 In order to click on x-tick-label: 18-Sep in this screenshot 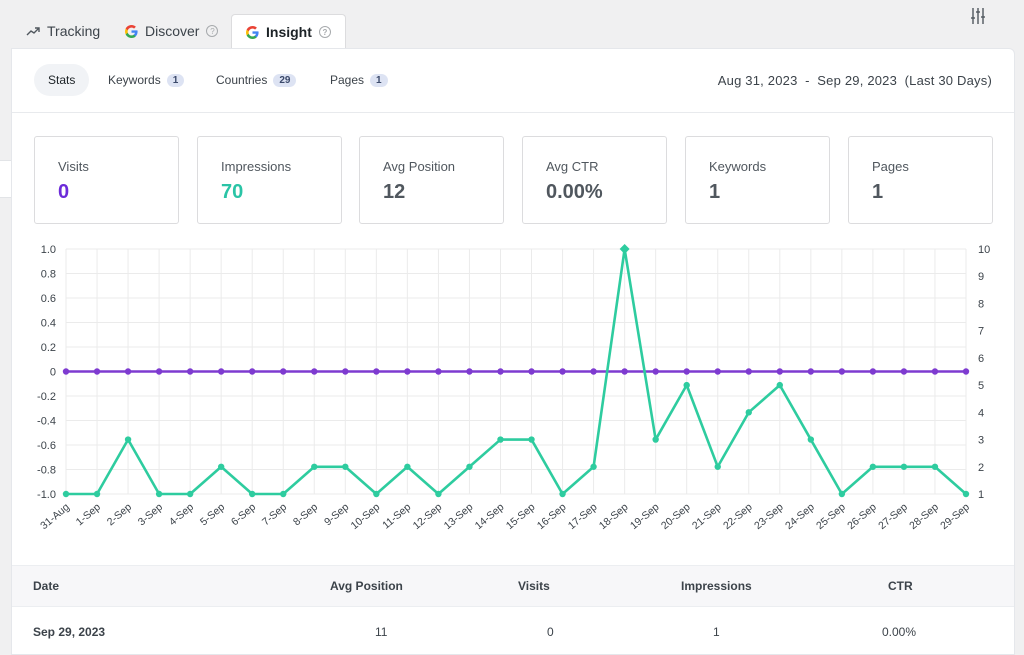, I will do `click(614, 516)`.